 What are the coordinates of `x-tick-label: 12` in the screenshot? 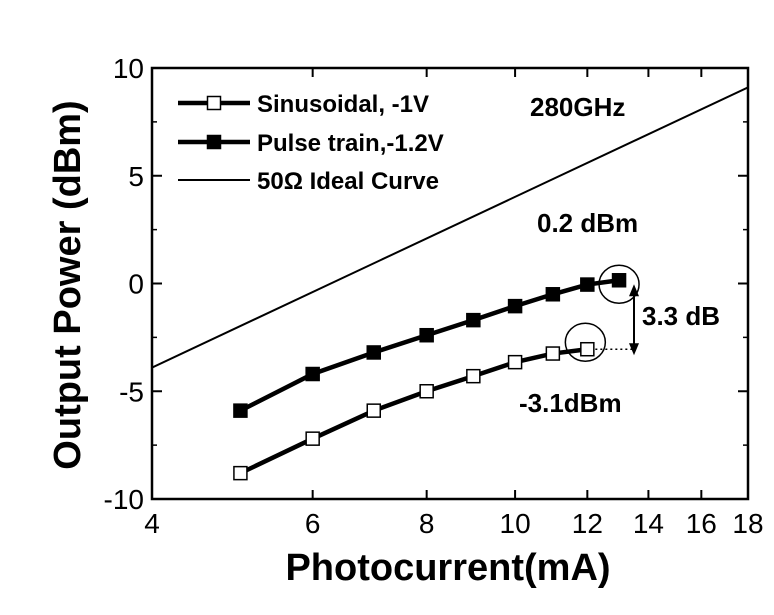 It's located at (587, 523).